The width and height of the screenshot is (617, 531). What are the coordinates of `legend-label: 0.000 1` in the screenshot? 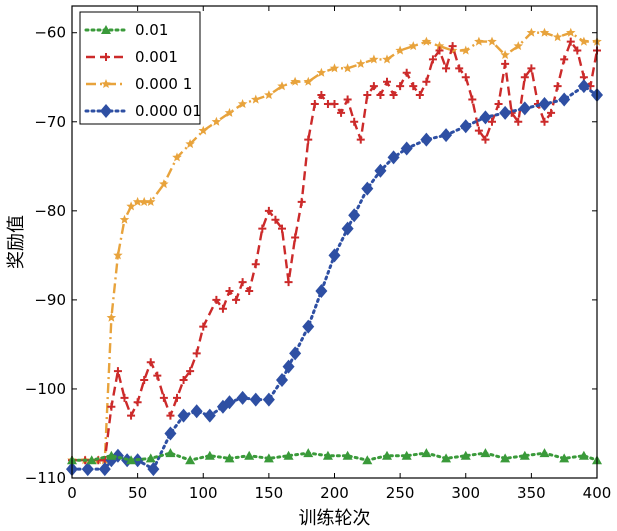 It's located at (163, 84).